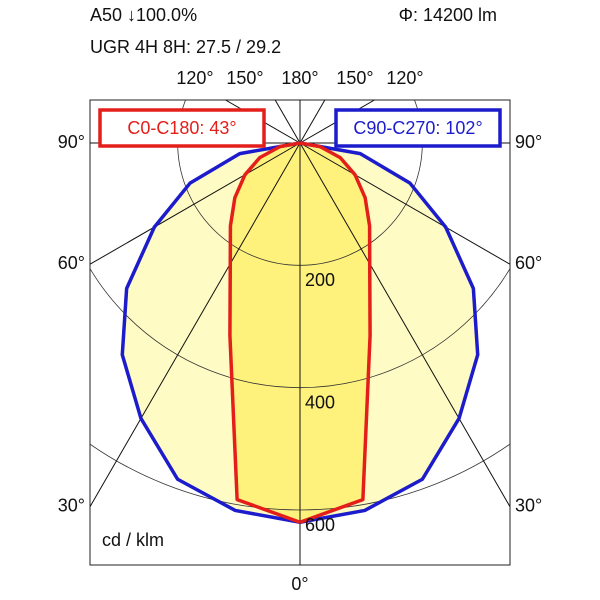 The image size is (600, 600). Describe the element at coordinates (185, 47) in the screenshot. I see `header-text: UGR 4H 8H: 27.5 / 29.2` at that location.